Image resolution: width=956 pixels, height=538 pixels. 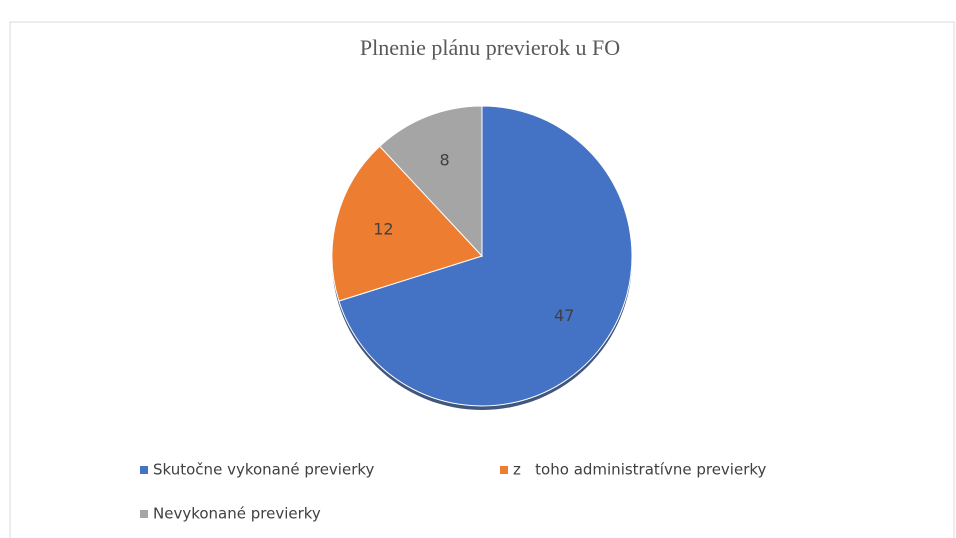 What do you see at coordinates (564, 315) in the screenshot?
I see `data-label: 47` at bounding box center [564, 315].